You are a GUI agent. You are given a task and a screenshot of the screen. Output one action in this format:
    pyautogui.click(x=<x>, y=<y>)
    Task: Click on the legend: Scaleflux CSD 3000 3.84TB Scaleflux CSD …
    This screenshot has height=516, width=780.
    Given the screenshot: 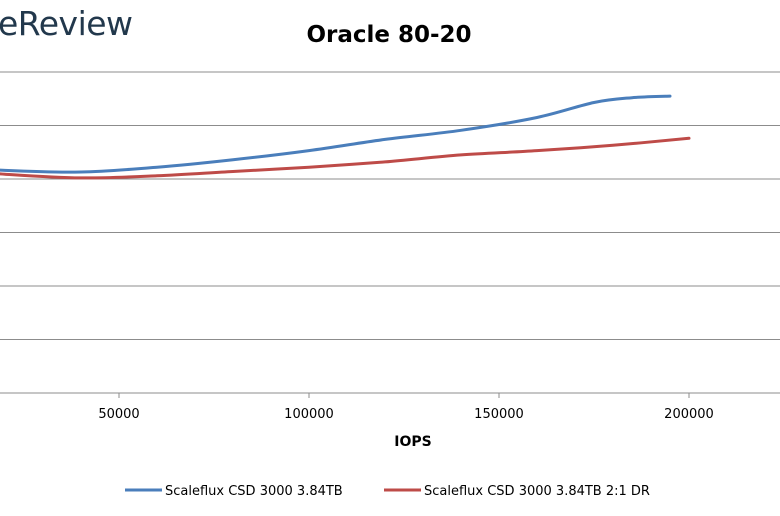 What is the action you would take?
    pyautogui.click(x=387, y=491)
    